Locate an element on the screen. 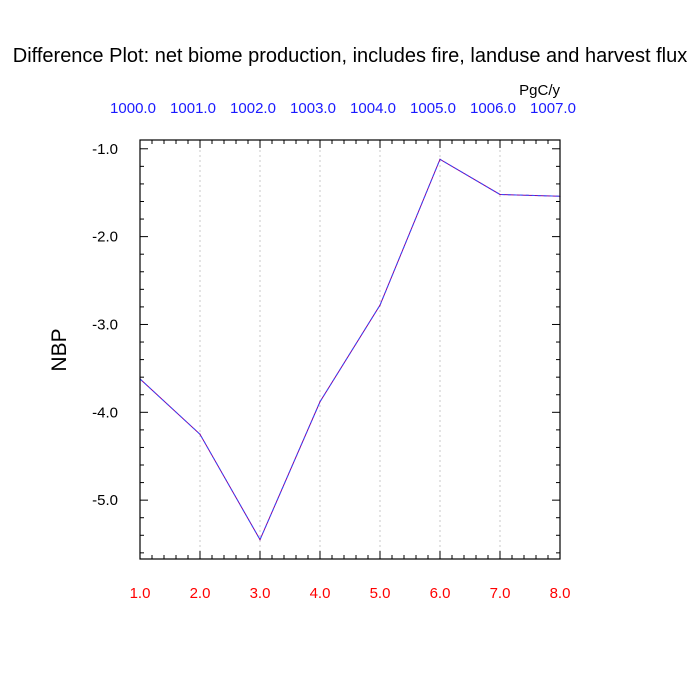  y-tick-label: -4.0 is located at coordinates (105, 412).